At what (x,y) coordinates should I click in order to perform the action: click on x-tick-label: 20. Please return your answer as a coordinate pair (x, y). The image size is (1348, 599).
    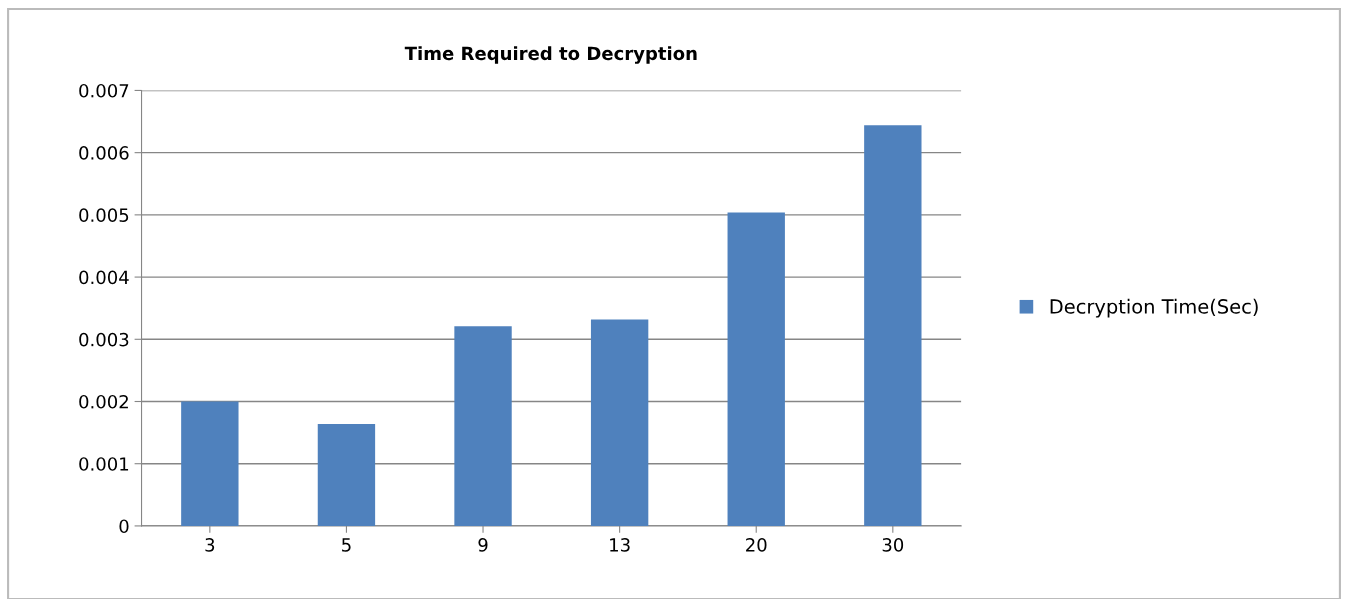
    Looking at the image, I should click on (756, 545).